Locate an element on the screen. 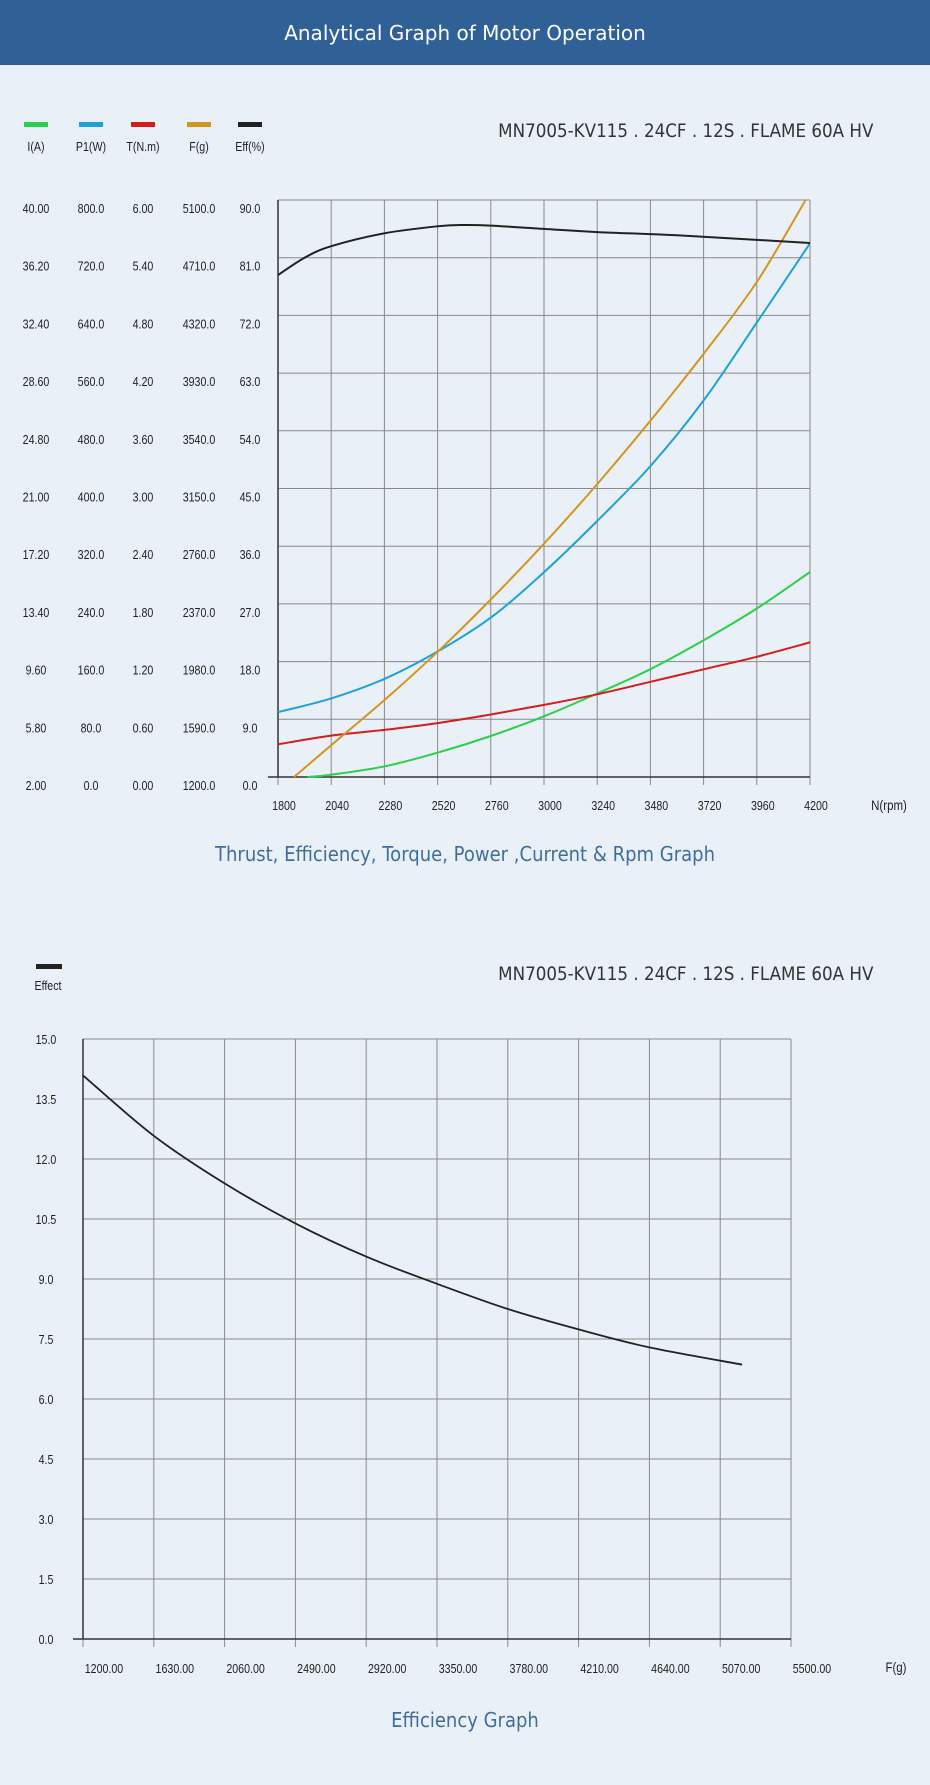 The image size is (930, 1785). page-header: Analytical Graph of Motor Operation is located at coordinates (465, 32).